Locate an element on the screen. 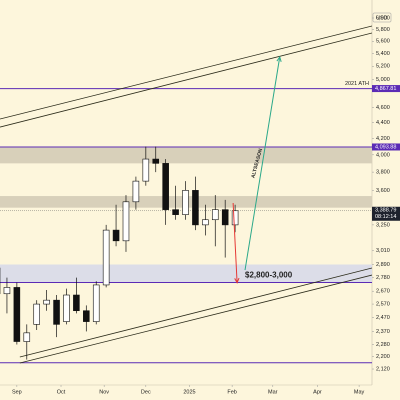 Image resolution: width=400 pixels, height=400 pixels. y-tick-label: 4,200 is located at coordinates (383, 139).